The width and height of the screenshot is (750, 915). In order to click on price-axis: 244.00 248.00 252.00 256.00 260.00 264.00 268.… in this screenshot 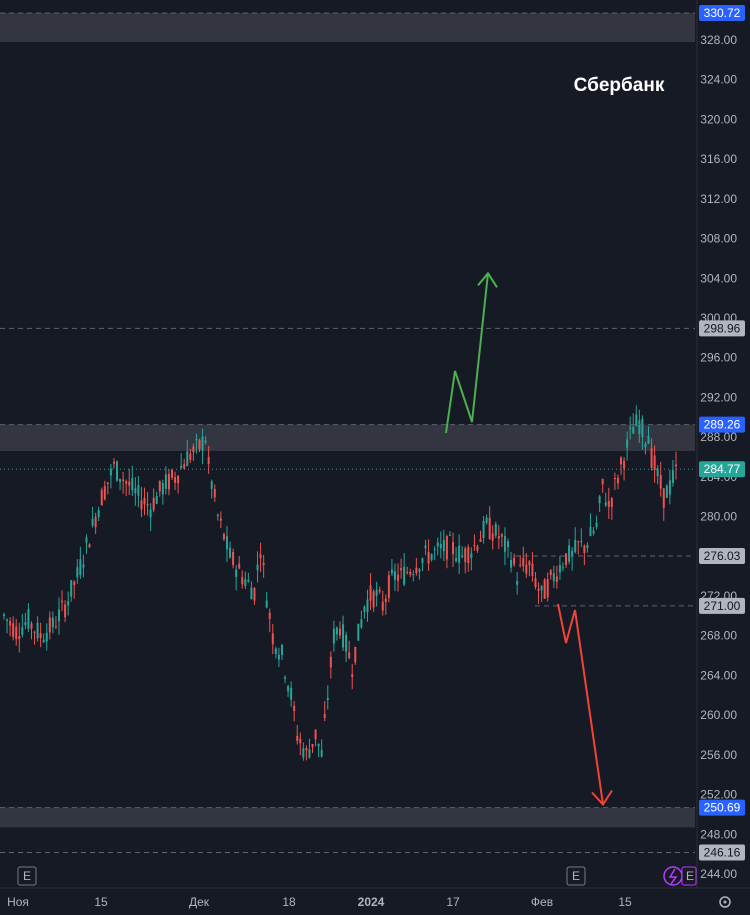, I will do `click(723, 444)`.